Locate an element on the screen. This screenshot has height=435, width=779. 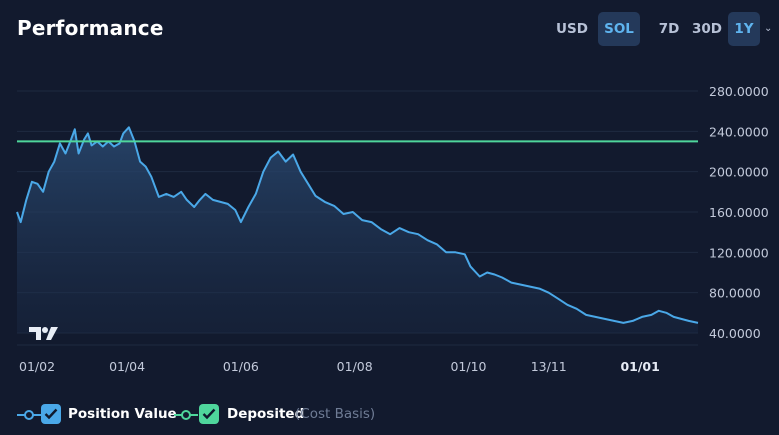
range-30d-button: 30D is located at coordinates (707, 29).